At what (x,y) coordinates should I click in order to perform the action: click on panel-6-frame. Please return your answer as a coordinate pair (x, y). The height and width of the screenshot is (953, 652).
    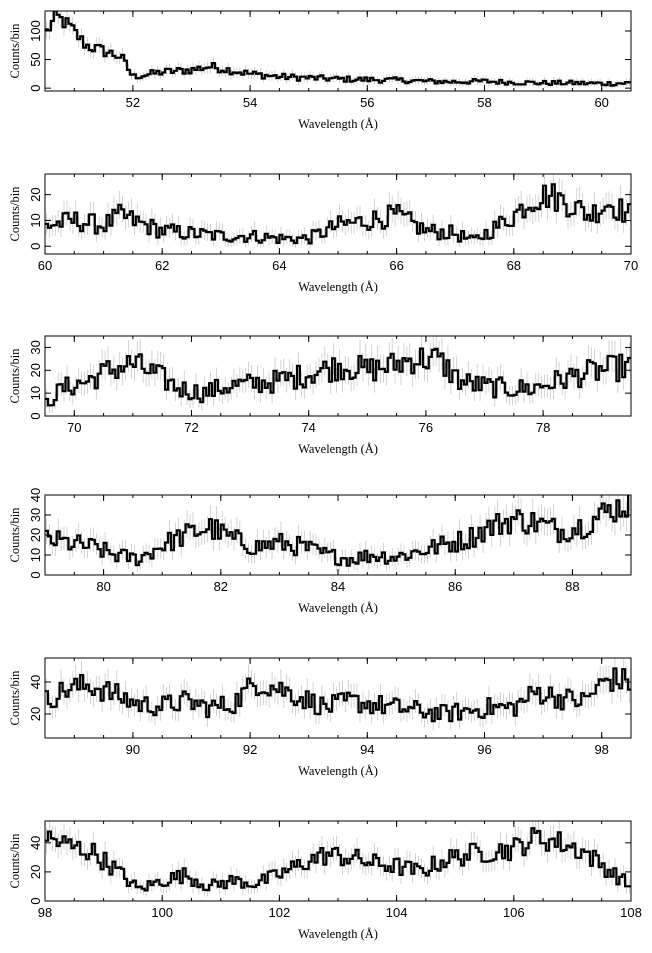
    Looking at the image, I should click on (338, 861).